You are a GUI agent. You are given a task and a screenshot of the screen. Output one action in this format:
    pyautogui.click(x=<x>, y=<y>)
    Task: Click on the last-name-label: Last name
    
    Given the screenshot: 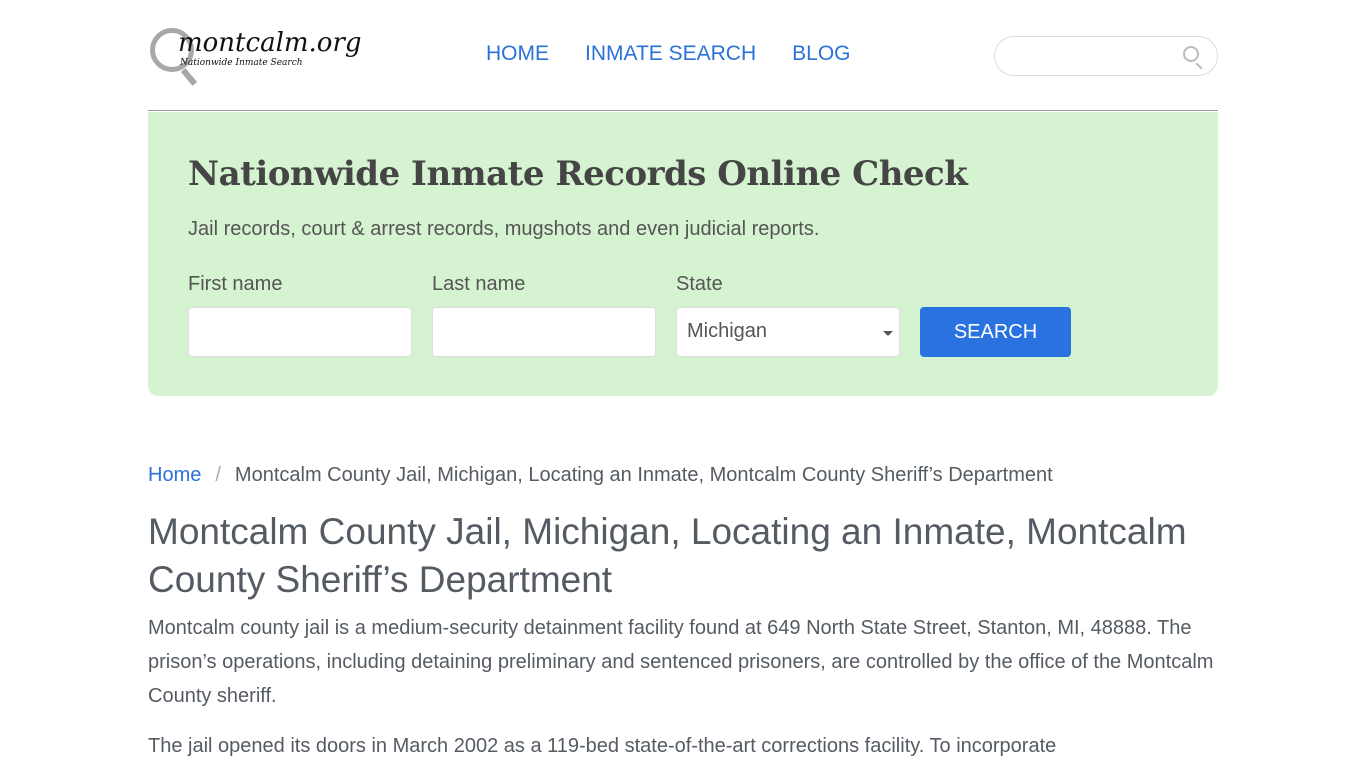 What is the action you would take?
    pyautogui.click(x=479, y=284)
    